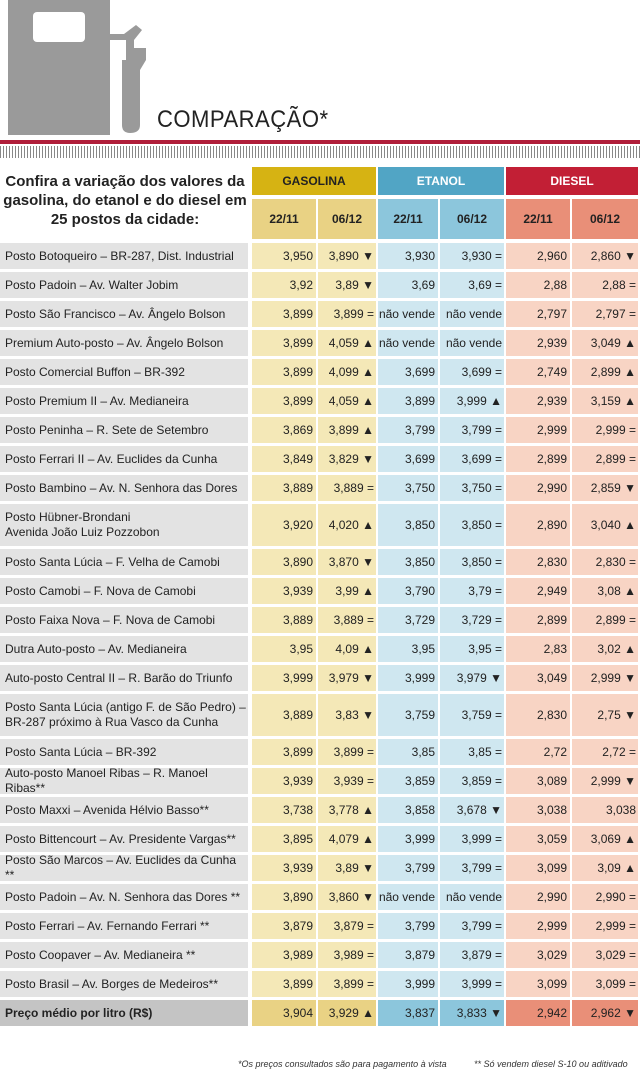 Image resolution: width=640 pixels, height=1077 pixels. I want to click on price-e2: 3,759 =, so click(472, 715).